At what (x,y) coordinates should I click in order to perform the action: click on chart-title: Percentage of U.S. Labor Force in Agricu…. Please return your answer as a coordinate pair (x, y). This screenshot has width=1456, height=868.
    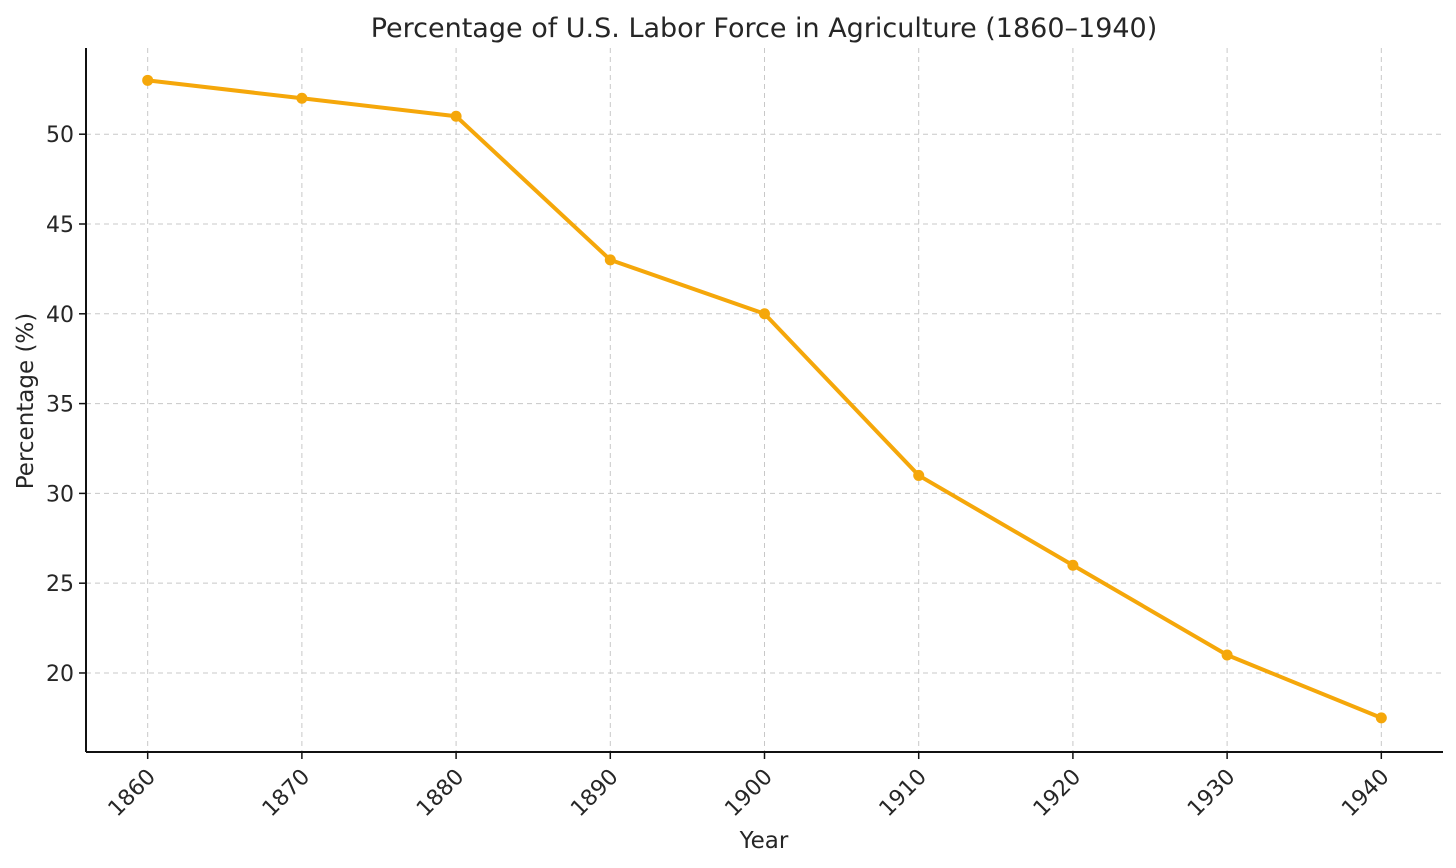
    Looking at the image, I should click on (764, 28).